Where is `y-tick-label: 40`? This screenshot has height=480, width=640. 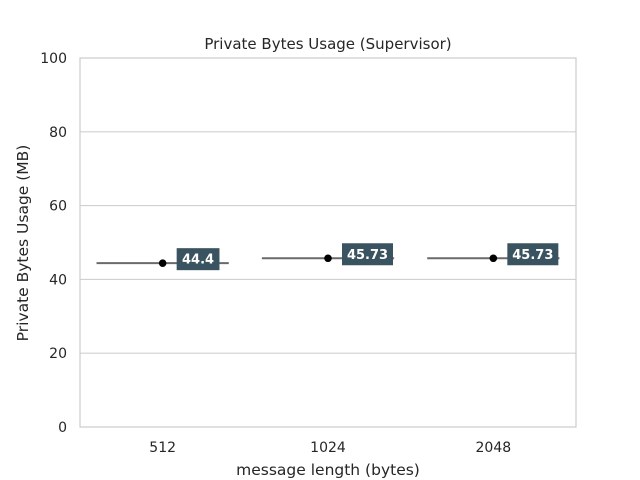
y-tick-label: 40 is located at coordinates (58, 280).